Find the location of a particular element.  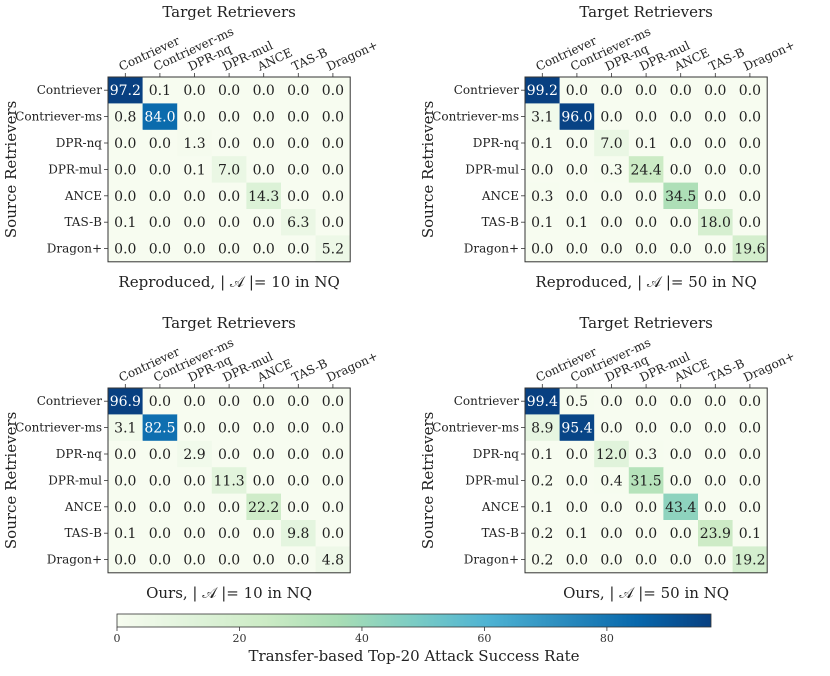

cell-value-label: 0.8 is located at coordinates (125, 118).